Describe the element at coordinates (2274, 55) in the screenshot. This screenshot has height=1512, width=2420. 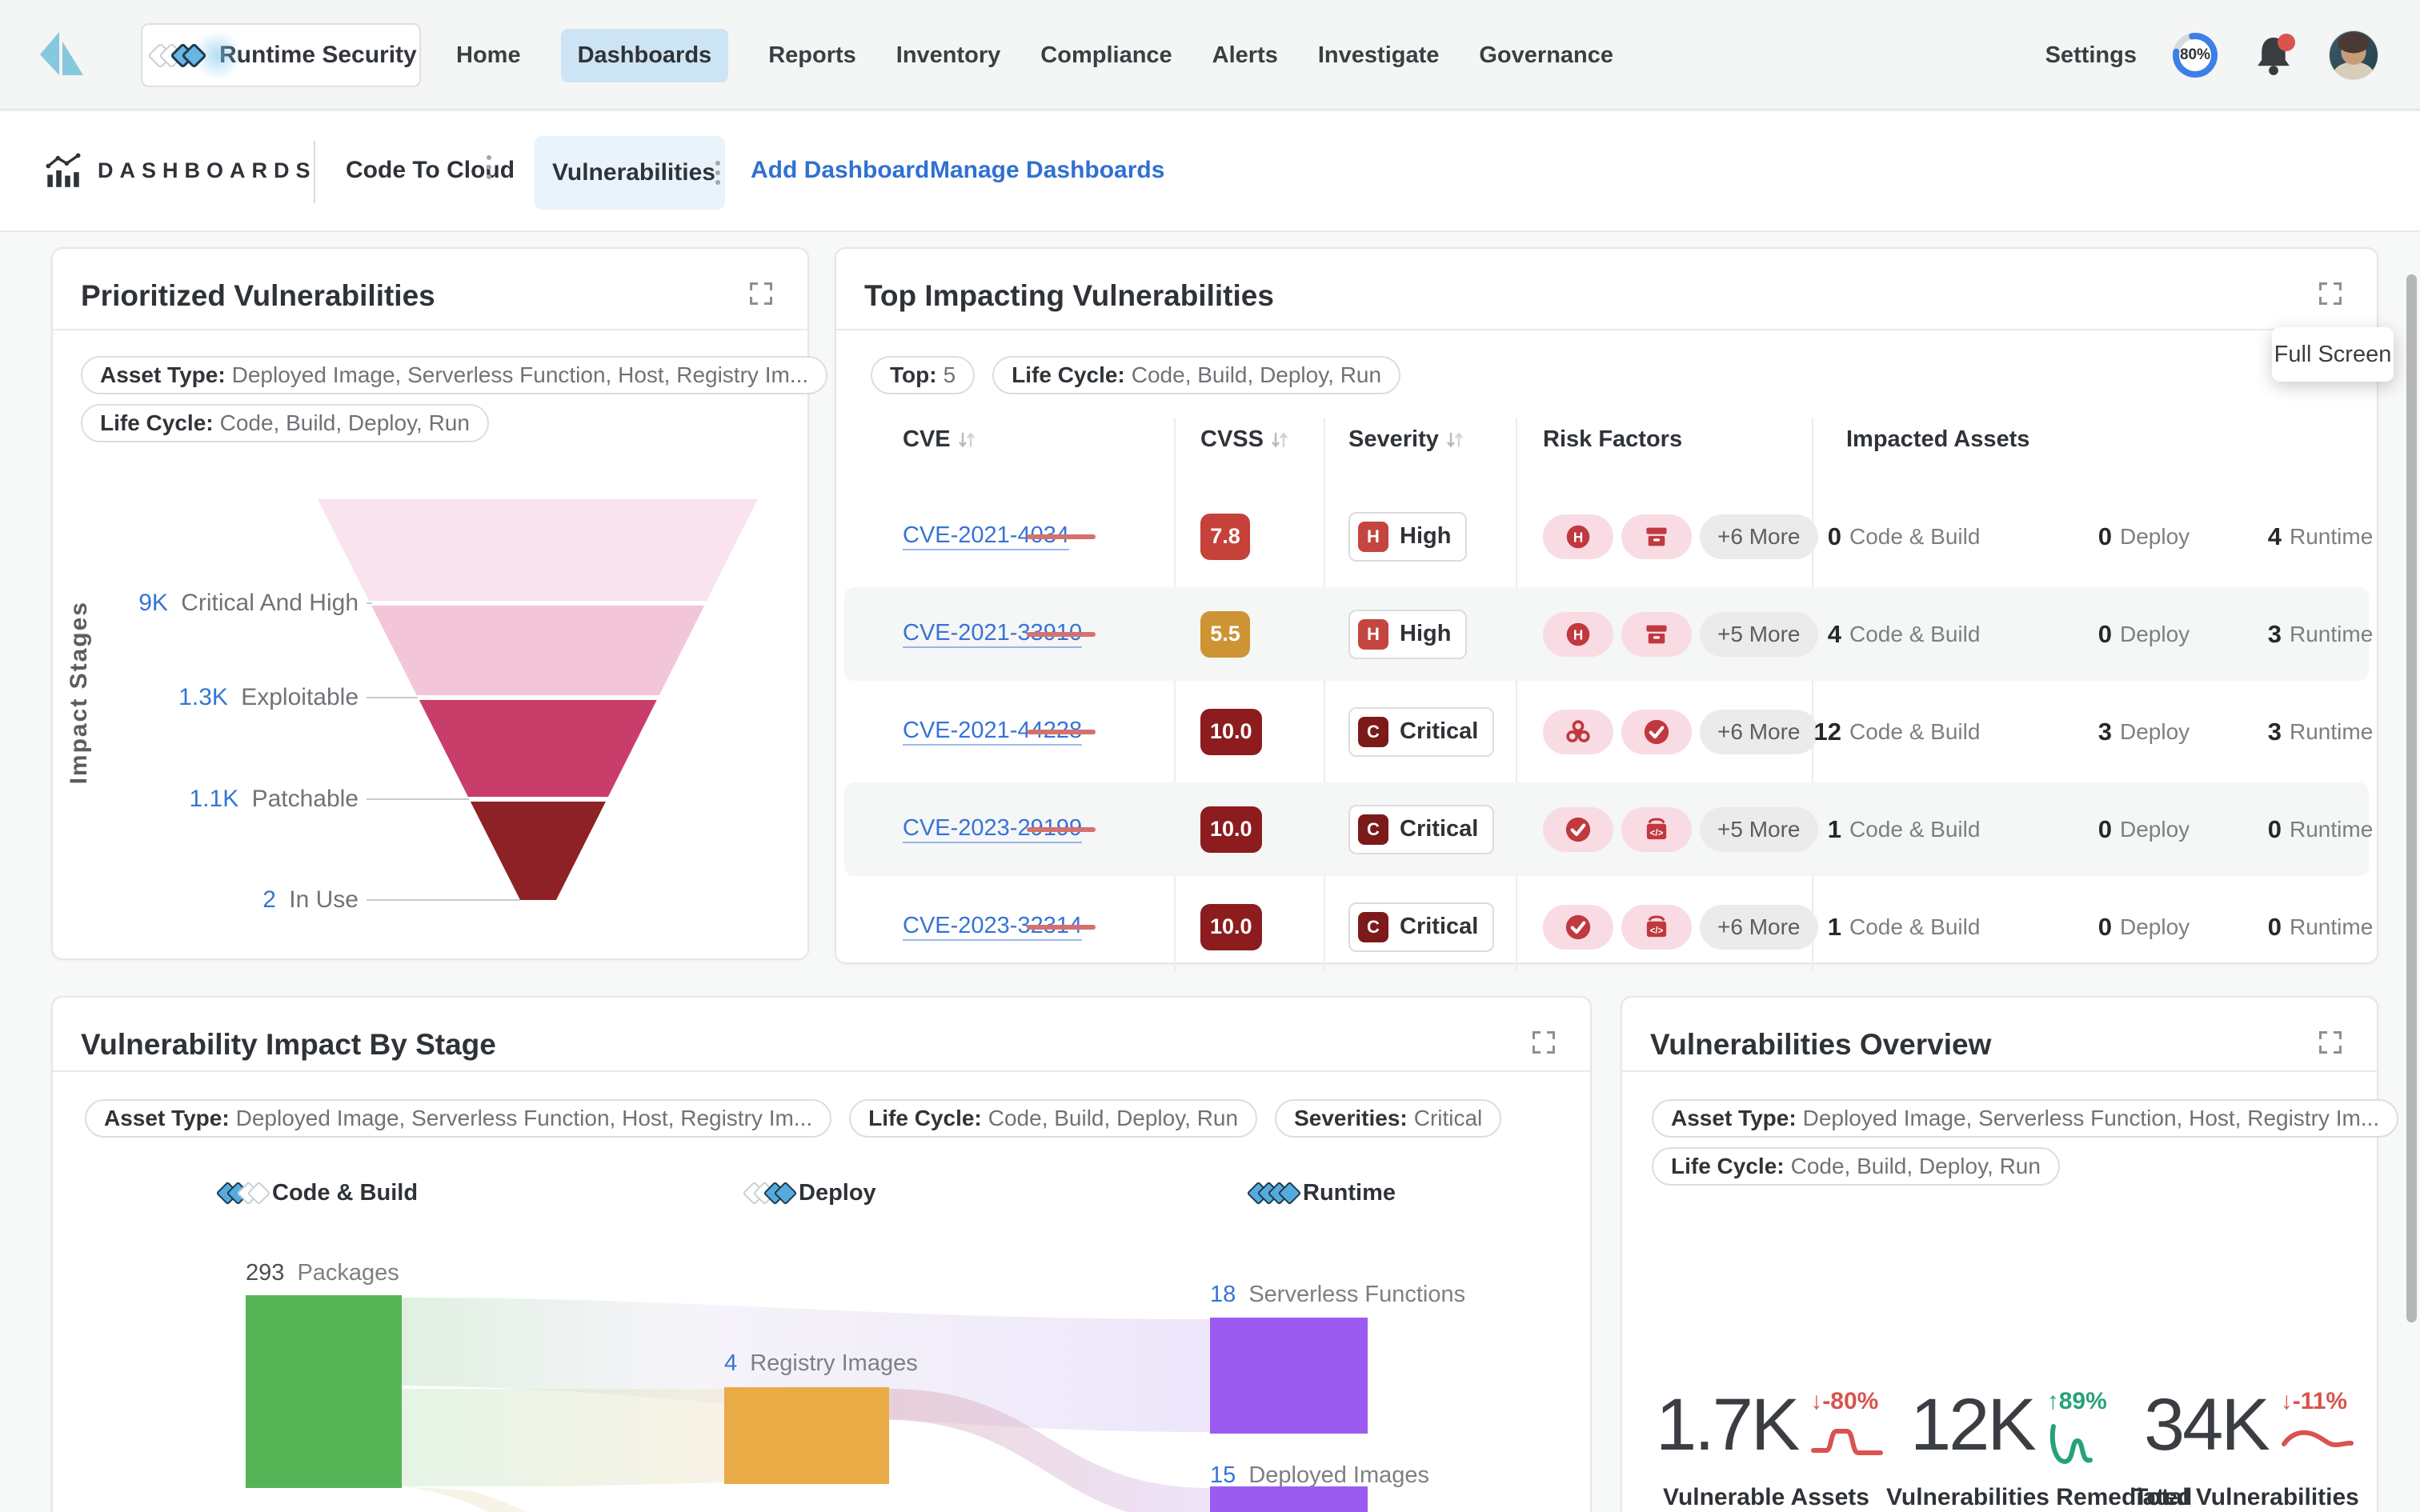
I see `notifications-button` at that location.